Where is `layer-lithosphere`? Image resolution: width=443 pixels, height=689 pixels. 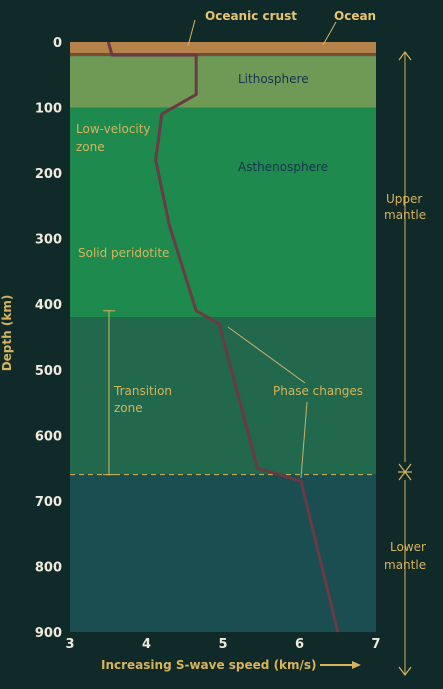
layer-lithosphere is located at coordinates (223, 82).